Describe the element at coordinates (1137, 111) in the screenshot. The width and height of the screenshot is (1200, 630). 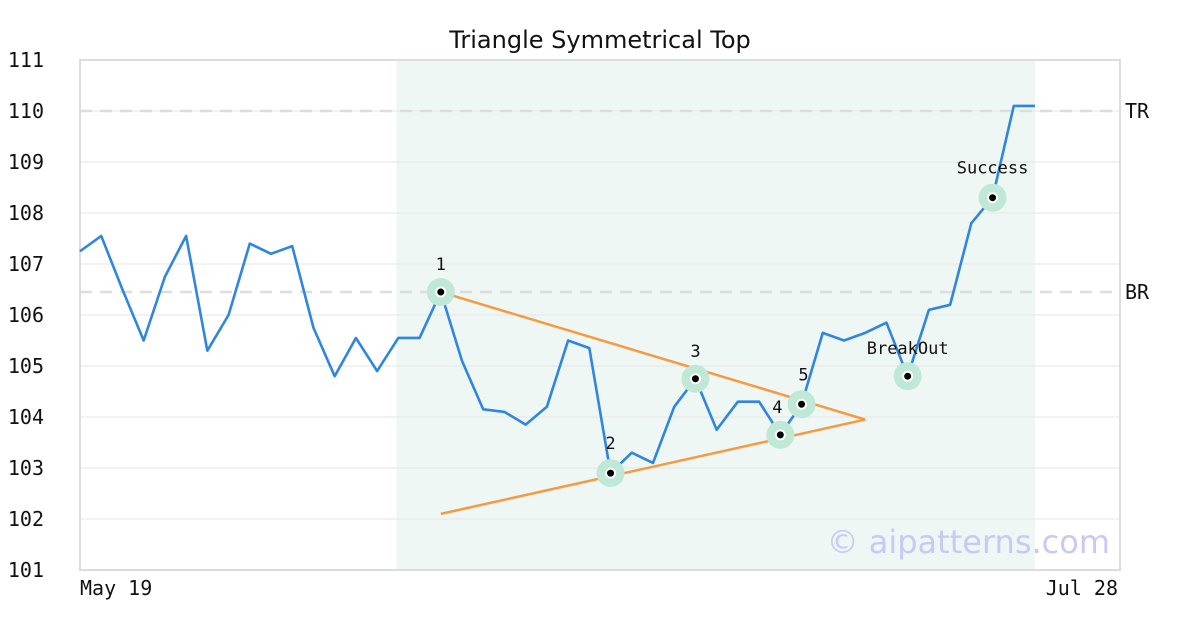
I see `level-label-tr: TR` at that location.